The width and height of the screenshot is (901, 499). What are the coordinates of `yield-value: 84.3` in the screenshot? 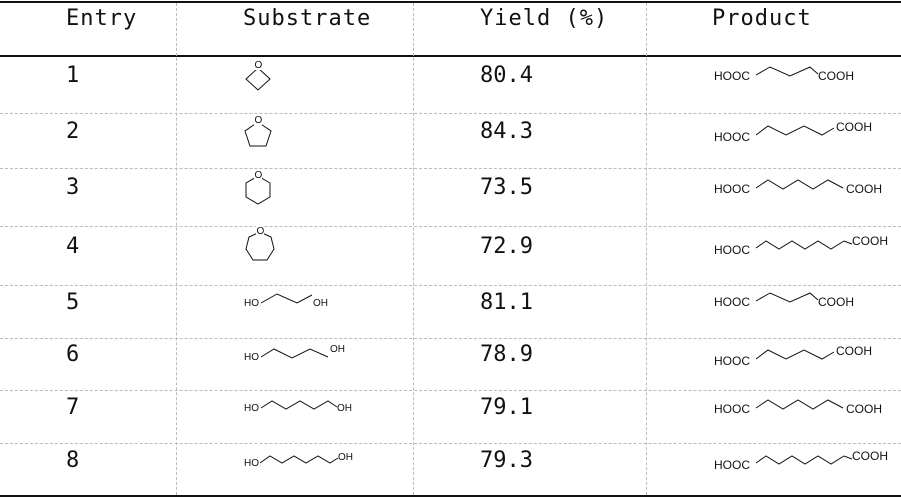 It's located at (506, 131).